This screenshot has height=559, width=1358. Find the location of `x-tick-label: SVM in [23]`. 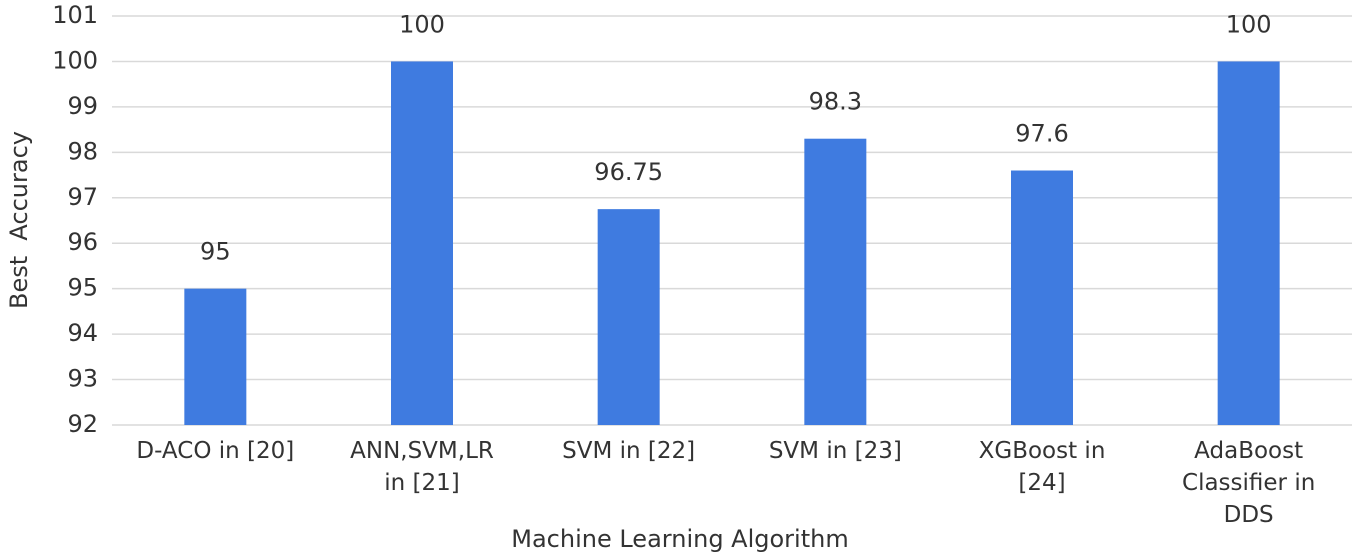

x-tick-label: SVM in [23] is located at coordinates (835, 451).